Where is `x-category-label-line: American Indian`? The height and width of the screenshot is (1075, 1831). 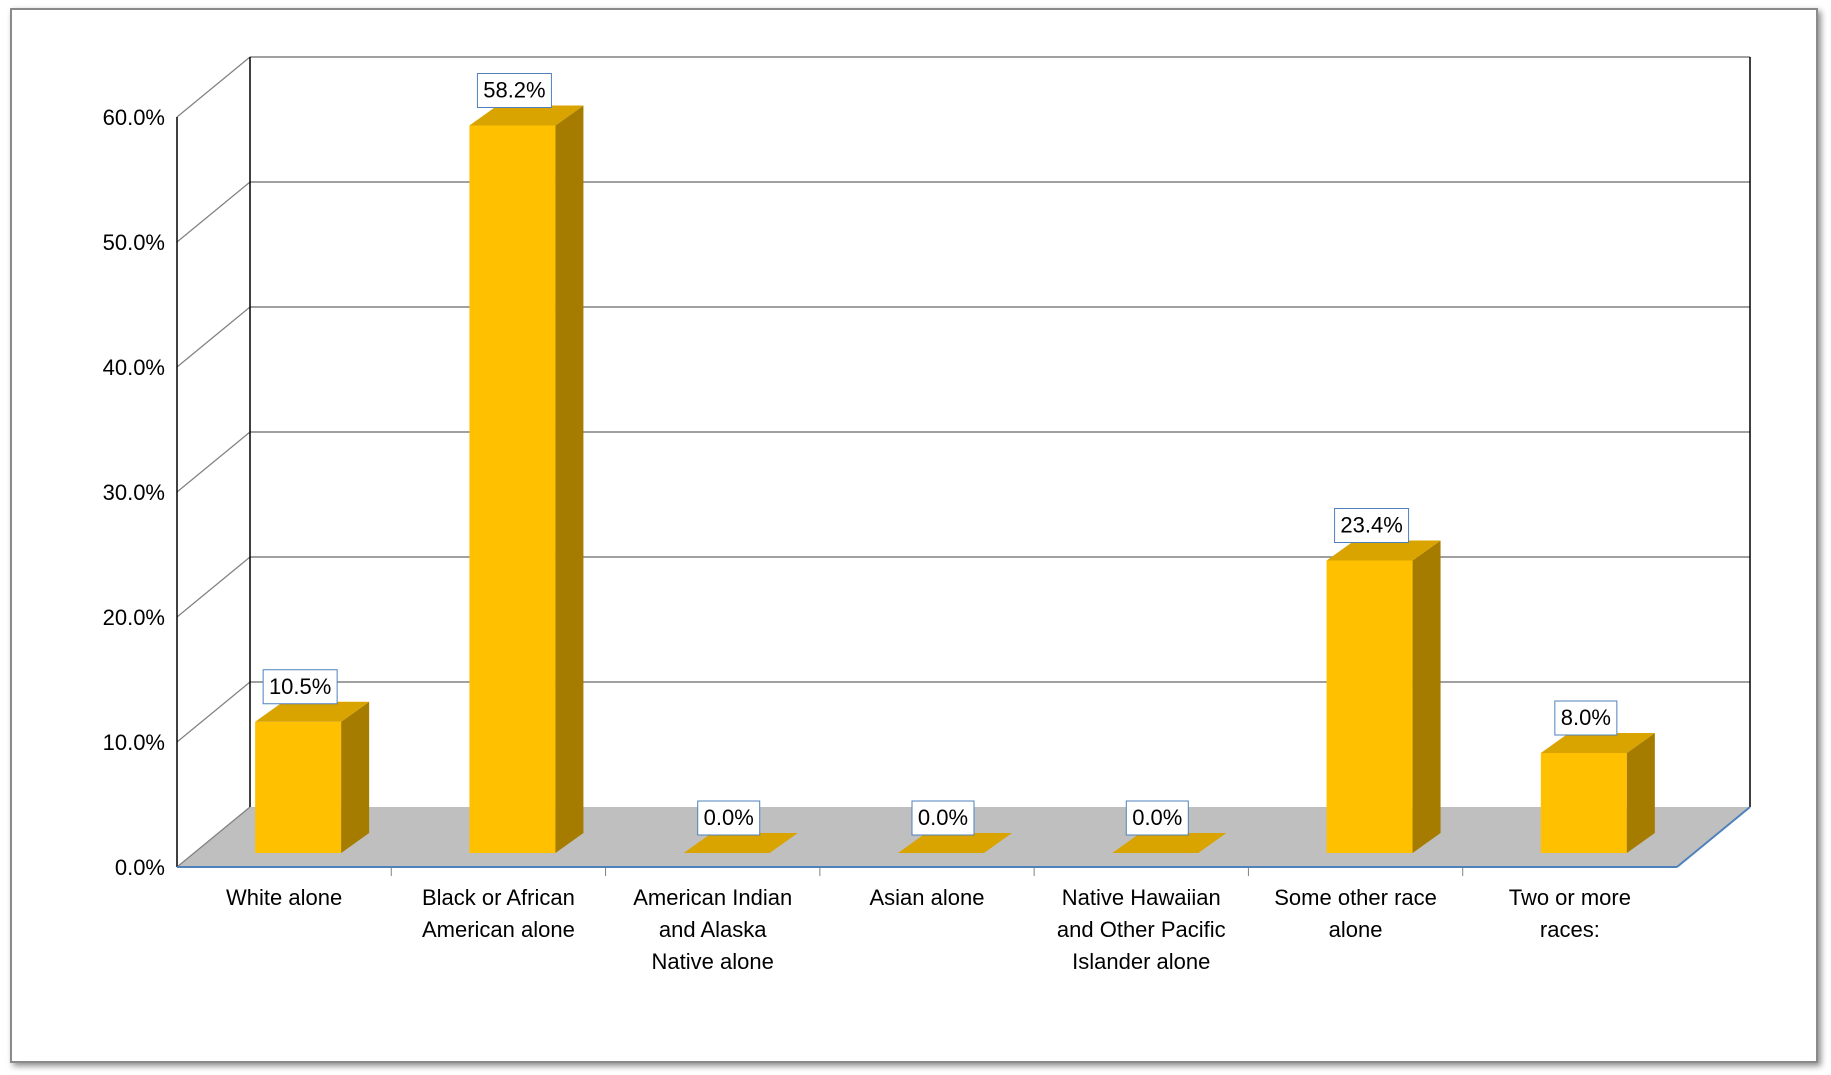 x-category-label-line: American Indian is located at coordinates (712, 897).